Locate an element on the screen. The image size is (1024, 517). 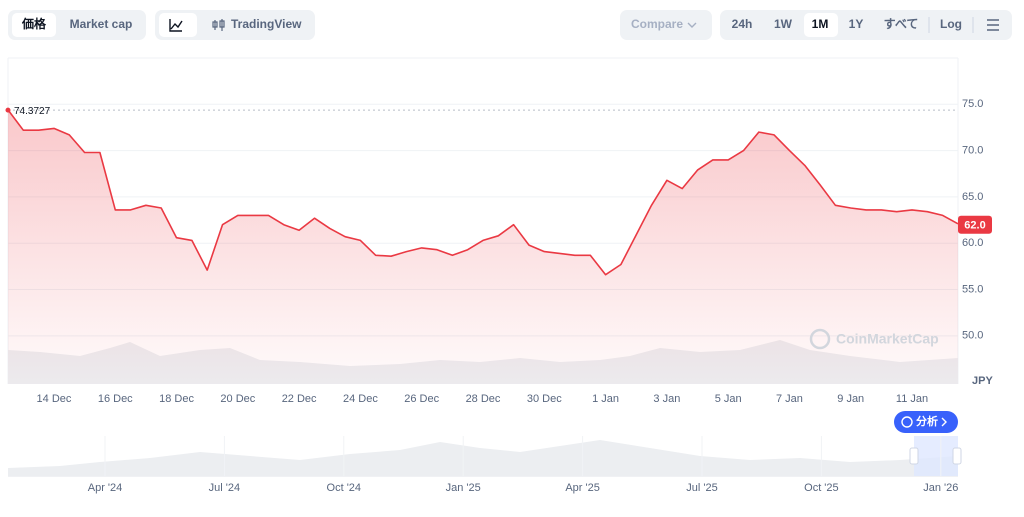
navigator-label: Jan '25 is located at coordinates (463, 488).